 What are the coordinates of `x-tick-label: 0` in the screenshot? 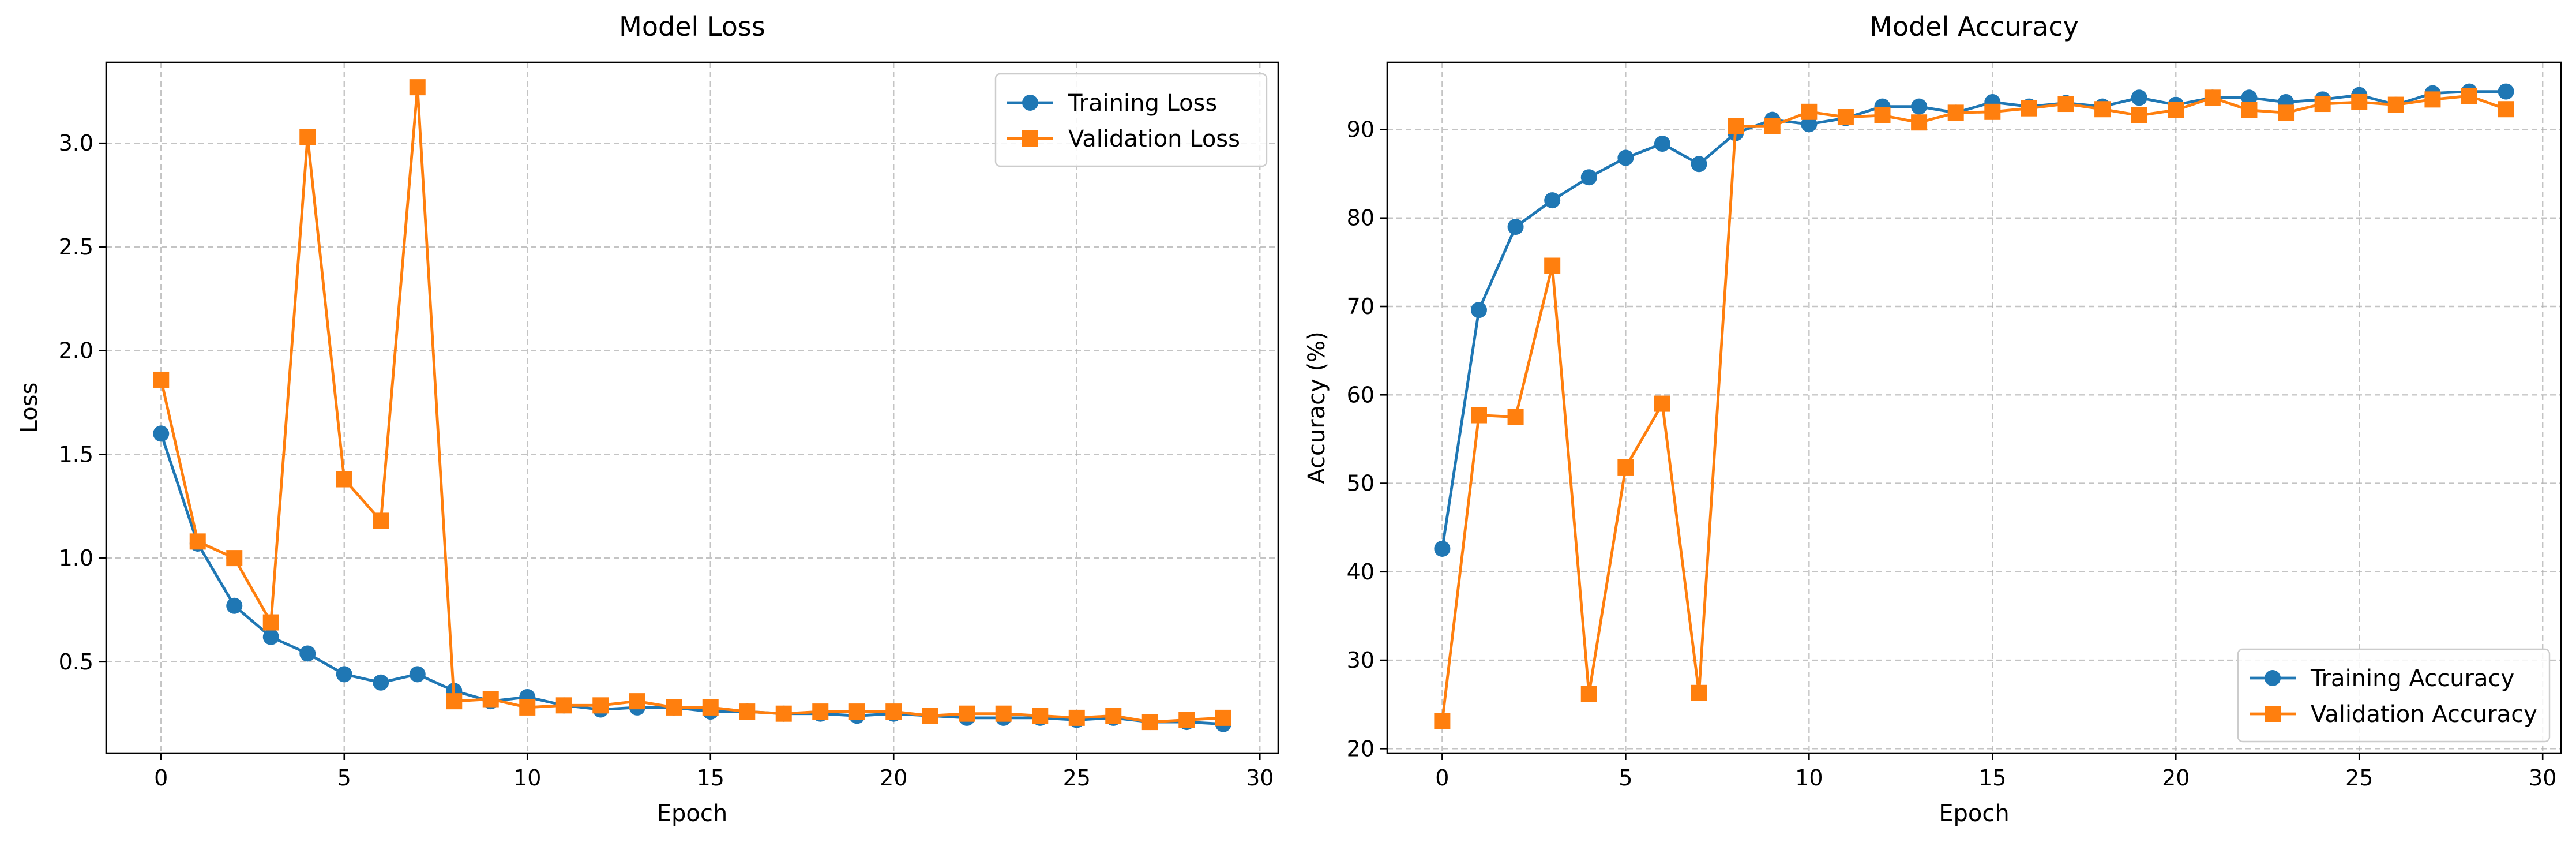 It's located at (1442, 778).